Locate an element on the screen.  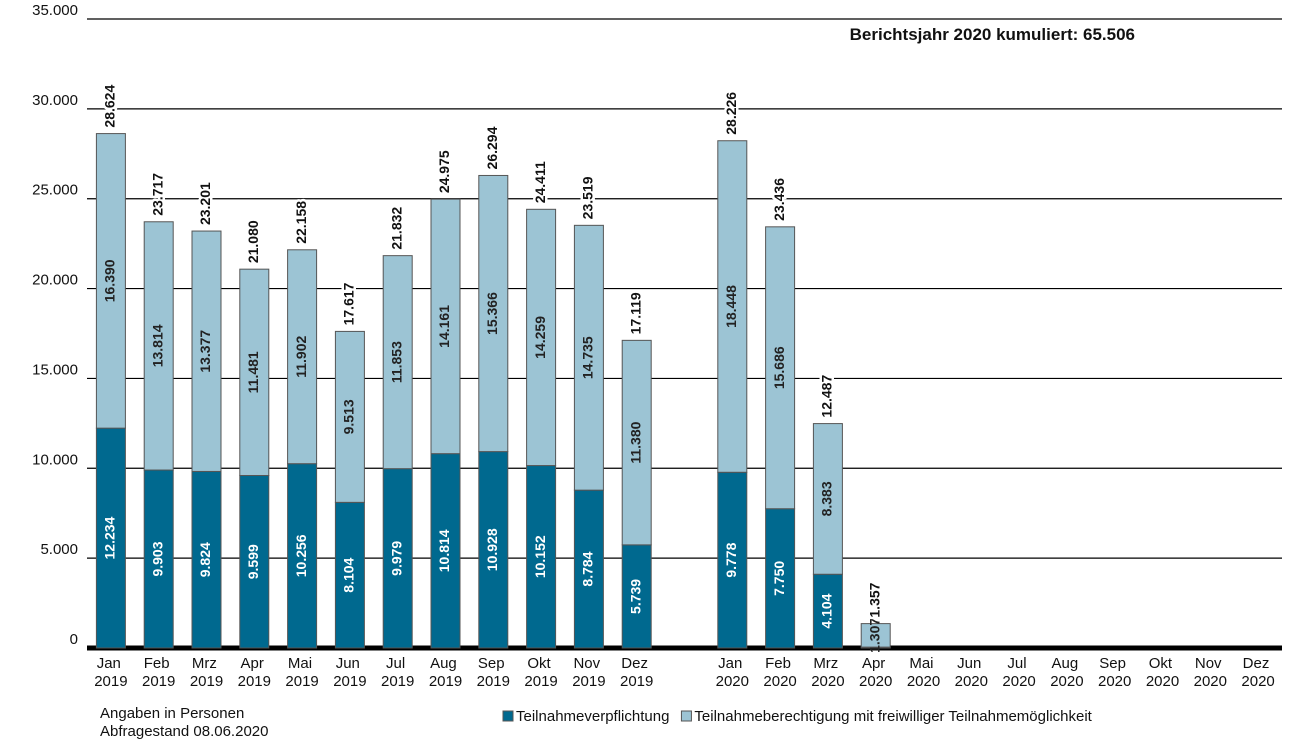
total-label: 21.080 is located at coordinates (253, 241).